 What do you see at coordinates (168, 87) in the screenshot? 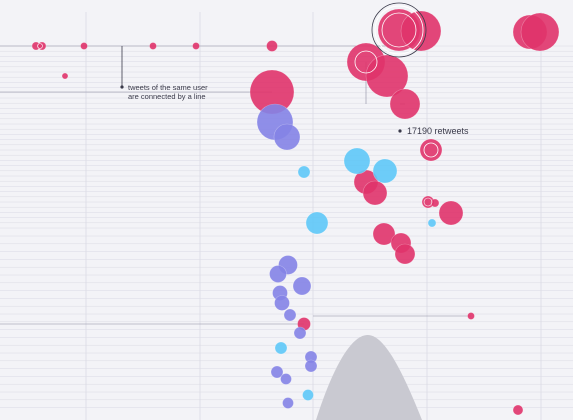
I see `thread-annotation-line-1: tweets of the same user` at bounding box center [168, 87].